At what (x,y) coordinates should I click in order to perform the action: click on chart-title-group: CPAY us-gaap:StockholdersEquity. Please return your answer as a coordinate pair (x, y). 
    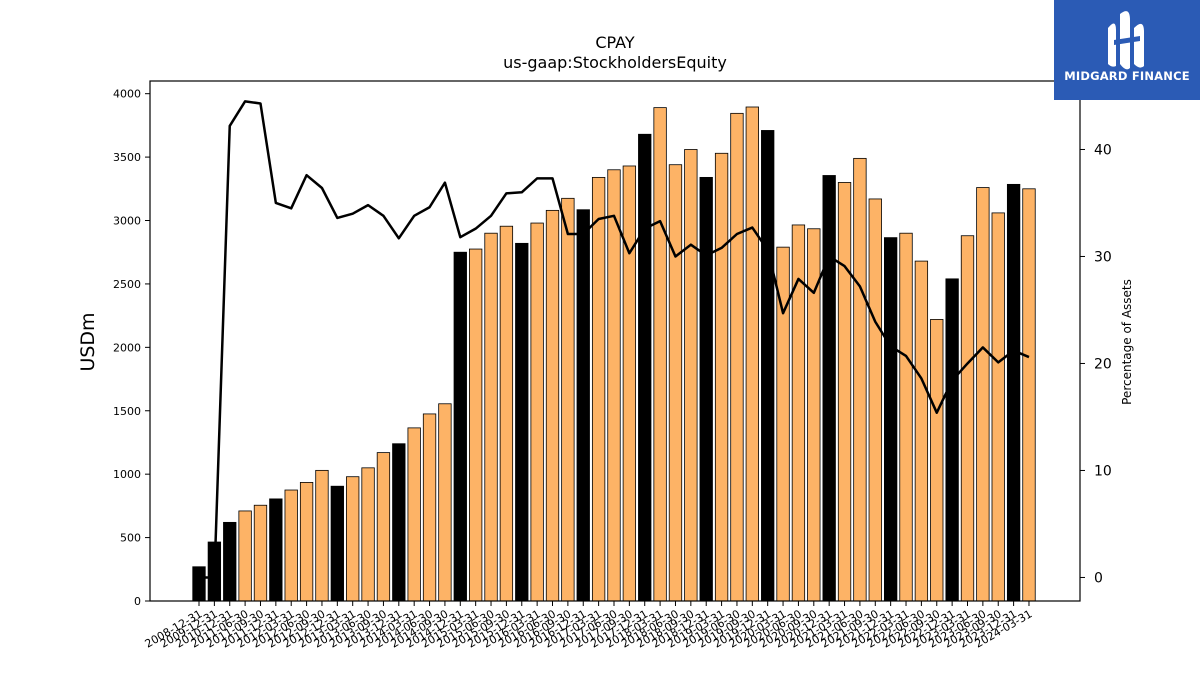
    Looking at the image, I should click on (615, 52).